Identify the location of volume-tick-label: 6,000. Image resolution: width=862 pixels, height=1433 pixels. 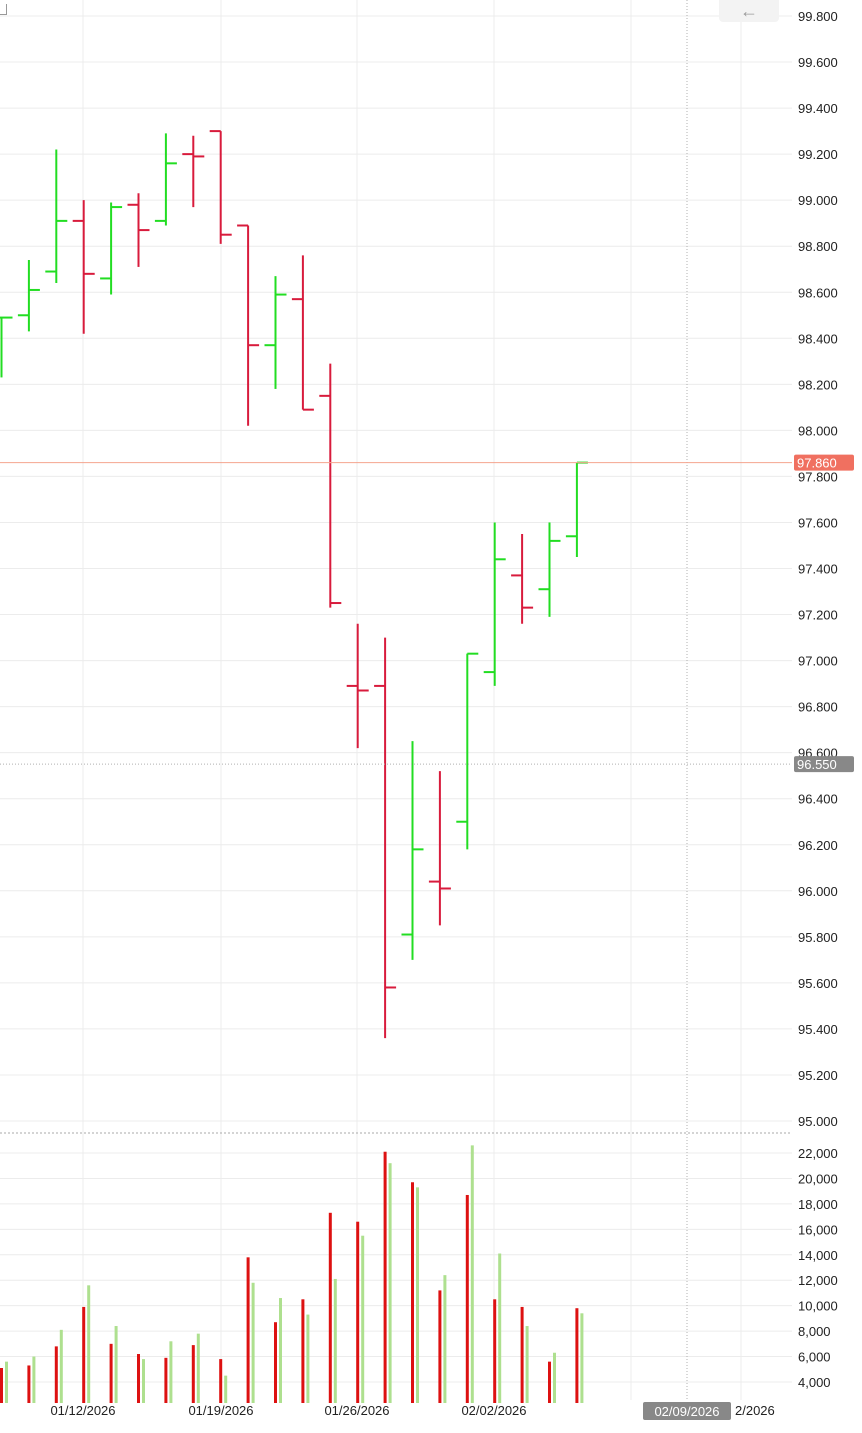
(814, 1357).